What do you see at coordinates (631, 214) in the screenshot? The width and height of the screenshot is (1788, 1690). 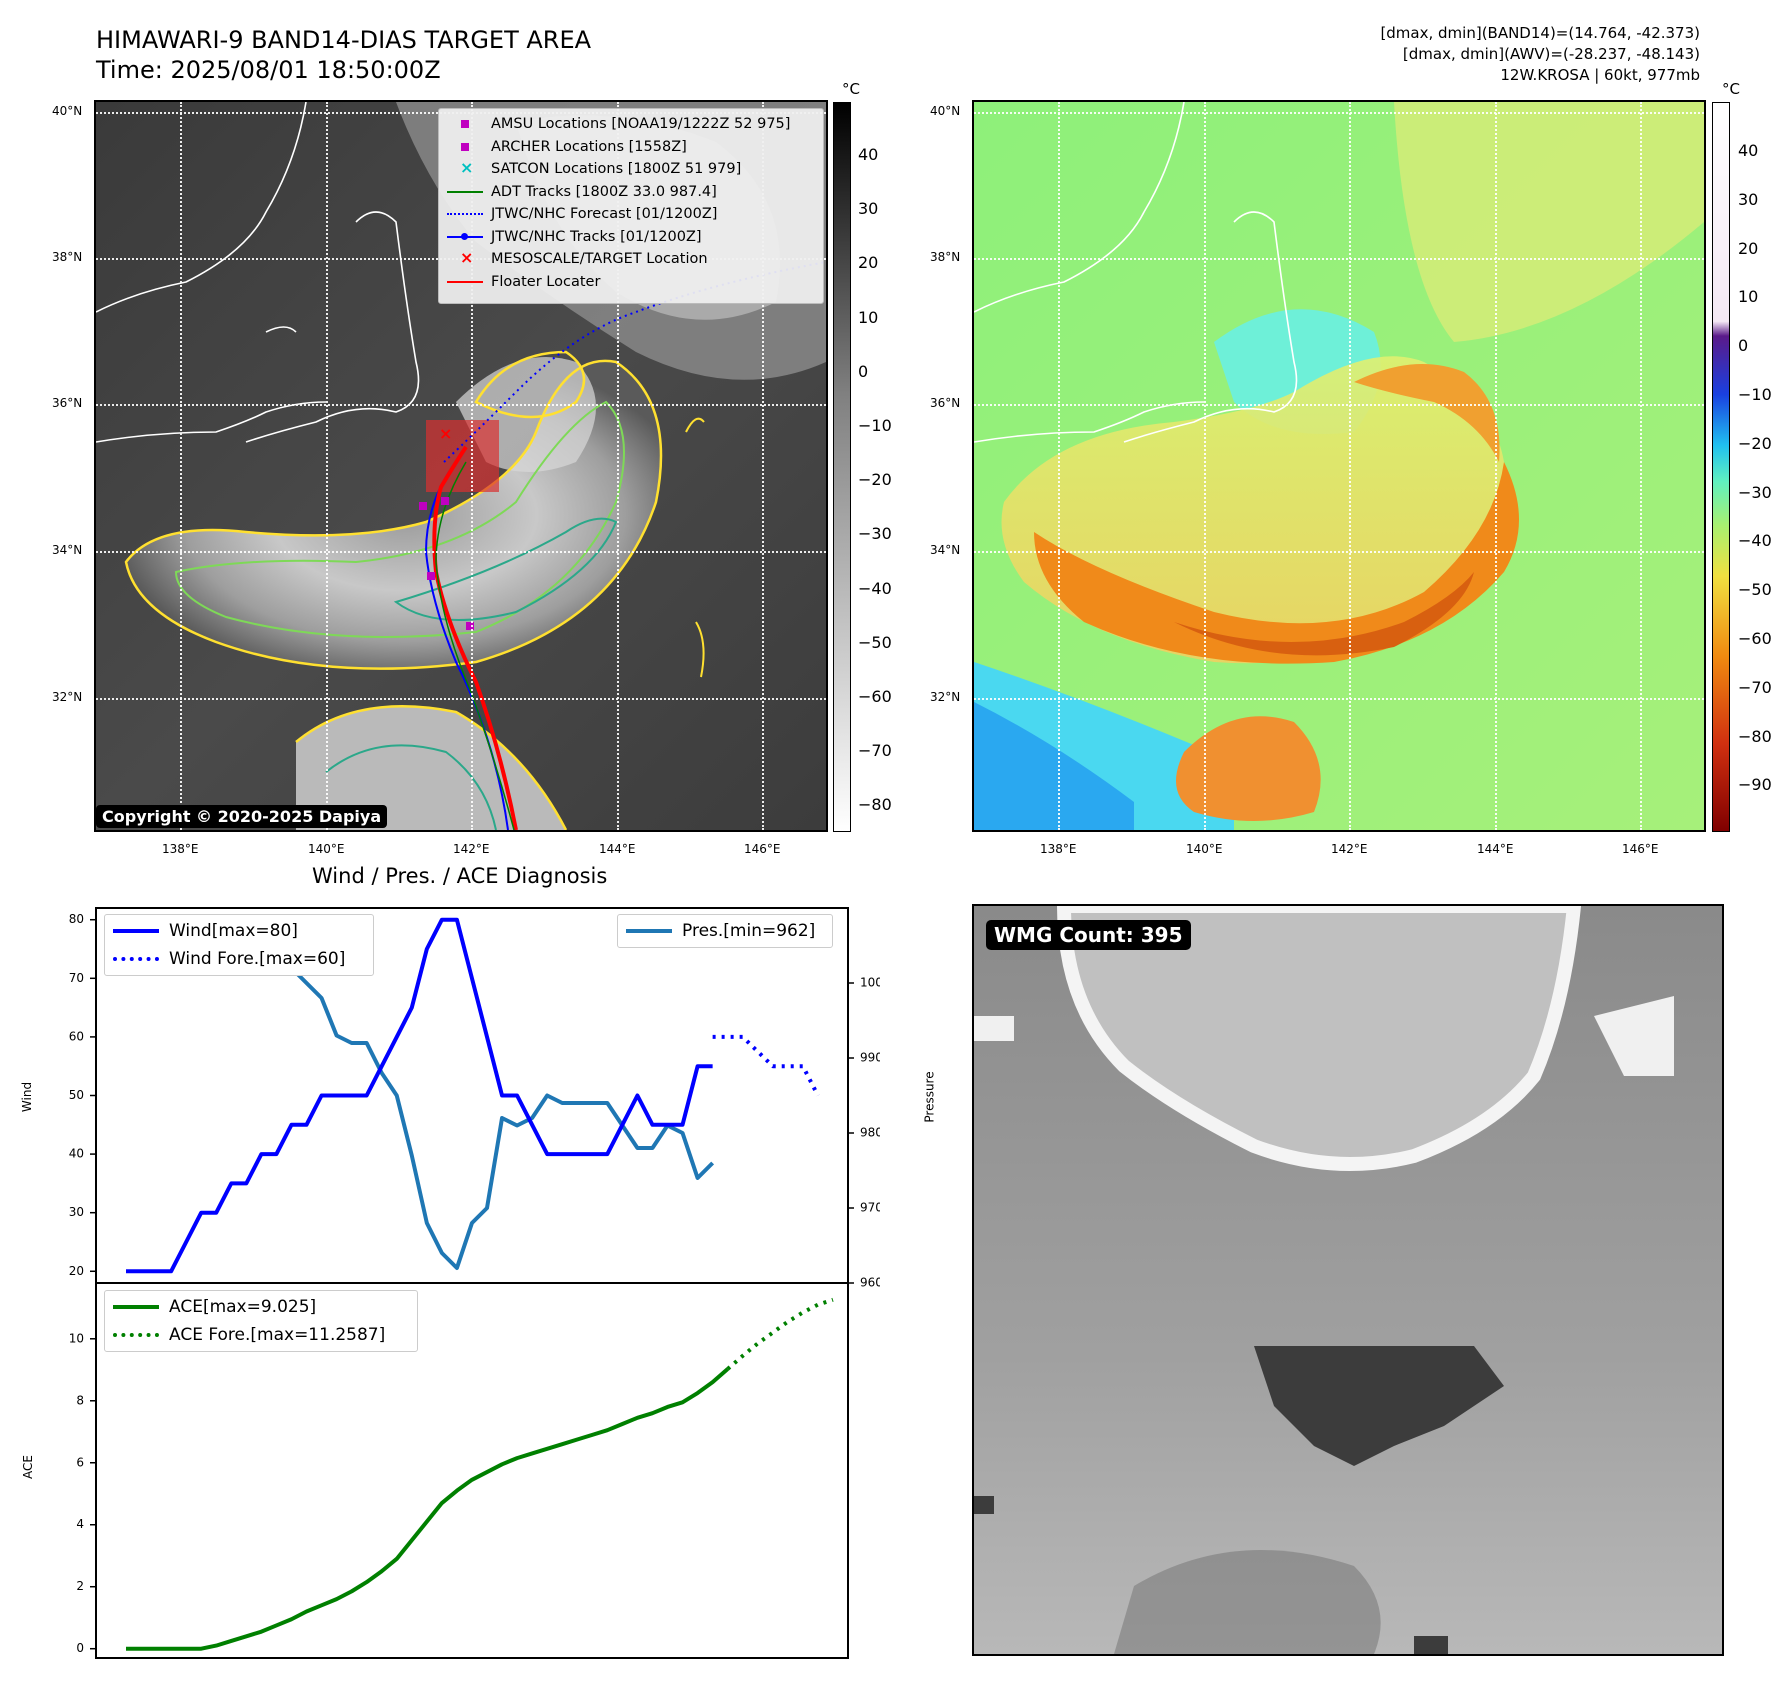 I see `legend-item-forecast: JTWC/NHC Forecast [01/1200Z]` at bounding box center [631, 214].